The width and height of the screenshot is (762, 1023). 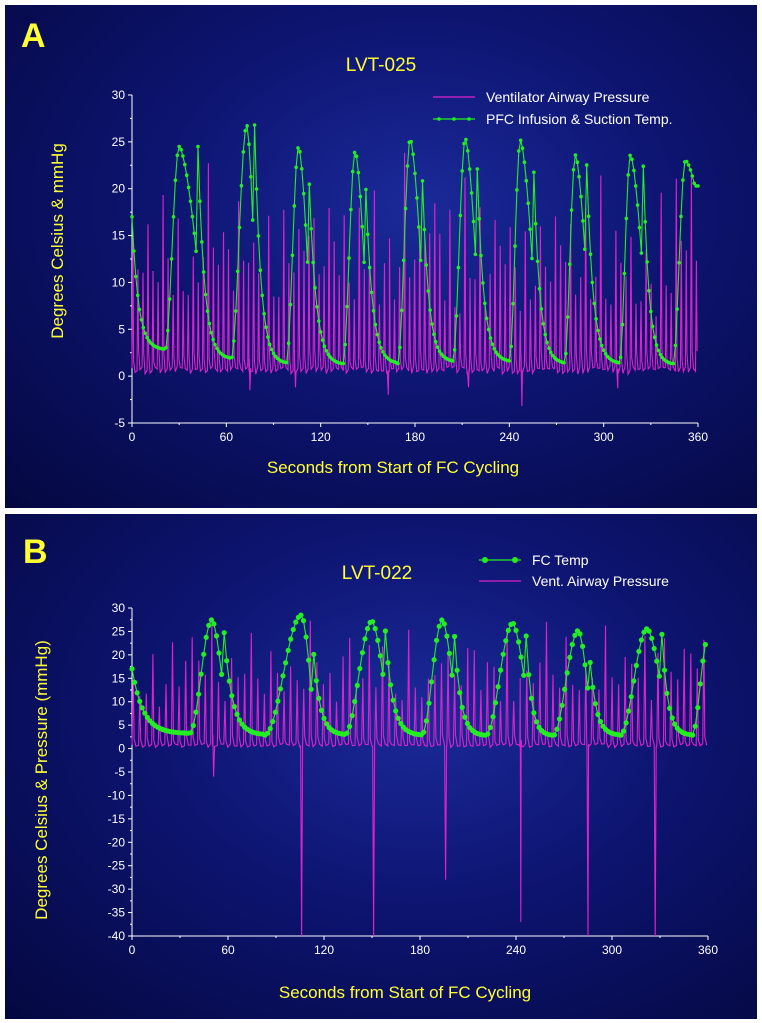 What do you see at coordinates (377, 573) in the screenshot?
I see `chart-b-title: LVT-022` at bounding box center [377, 573].